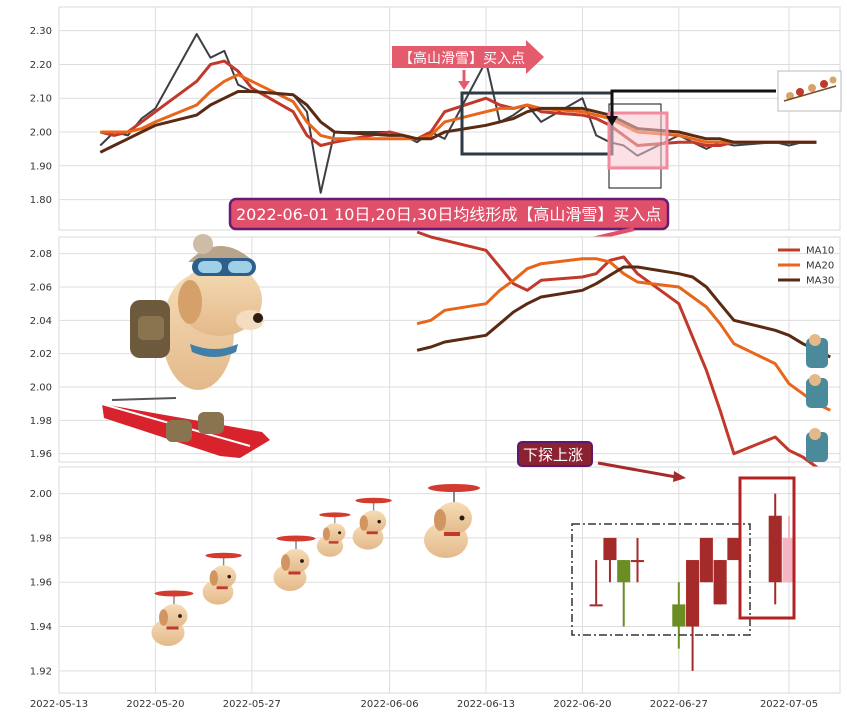 Image resolution: width=847 pixels, height=715 pixels. What do you see at coordinates (679, 704) in the screenshot?
I see `x-tick-label: 2022-06-27` at bounding box center [679, 704].